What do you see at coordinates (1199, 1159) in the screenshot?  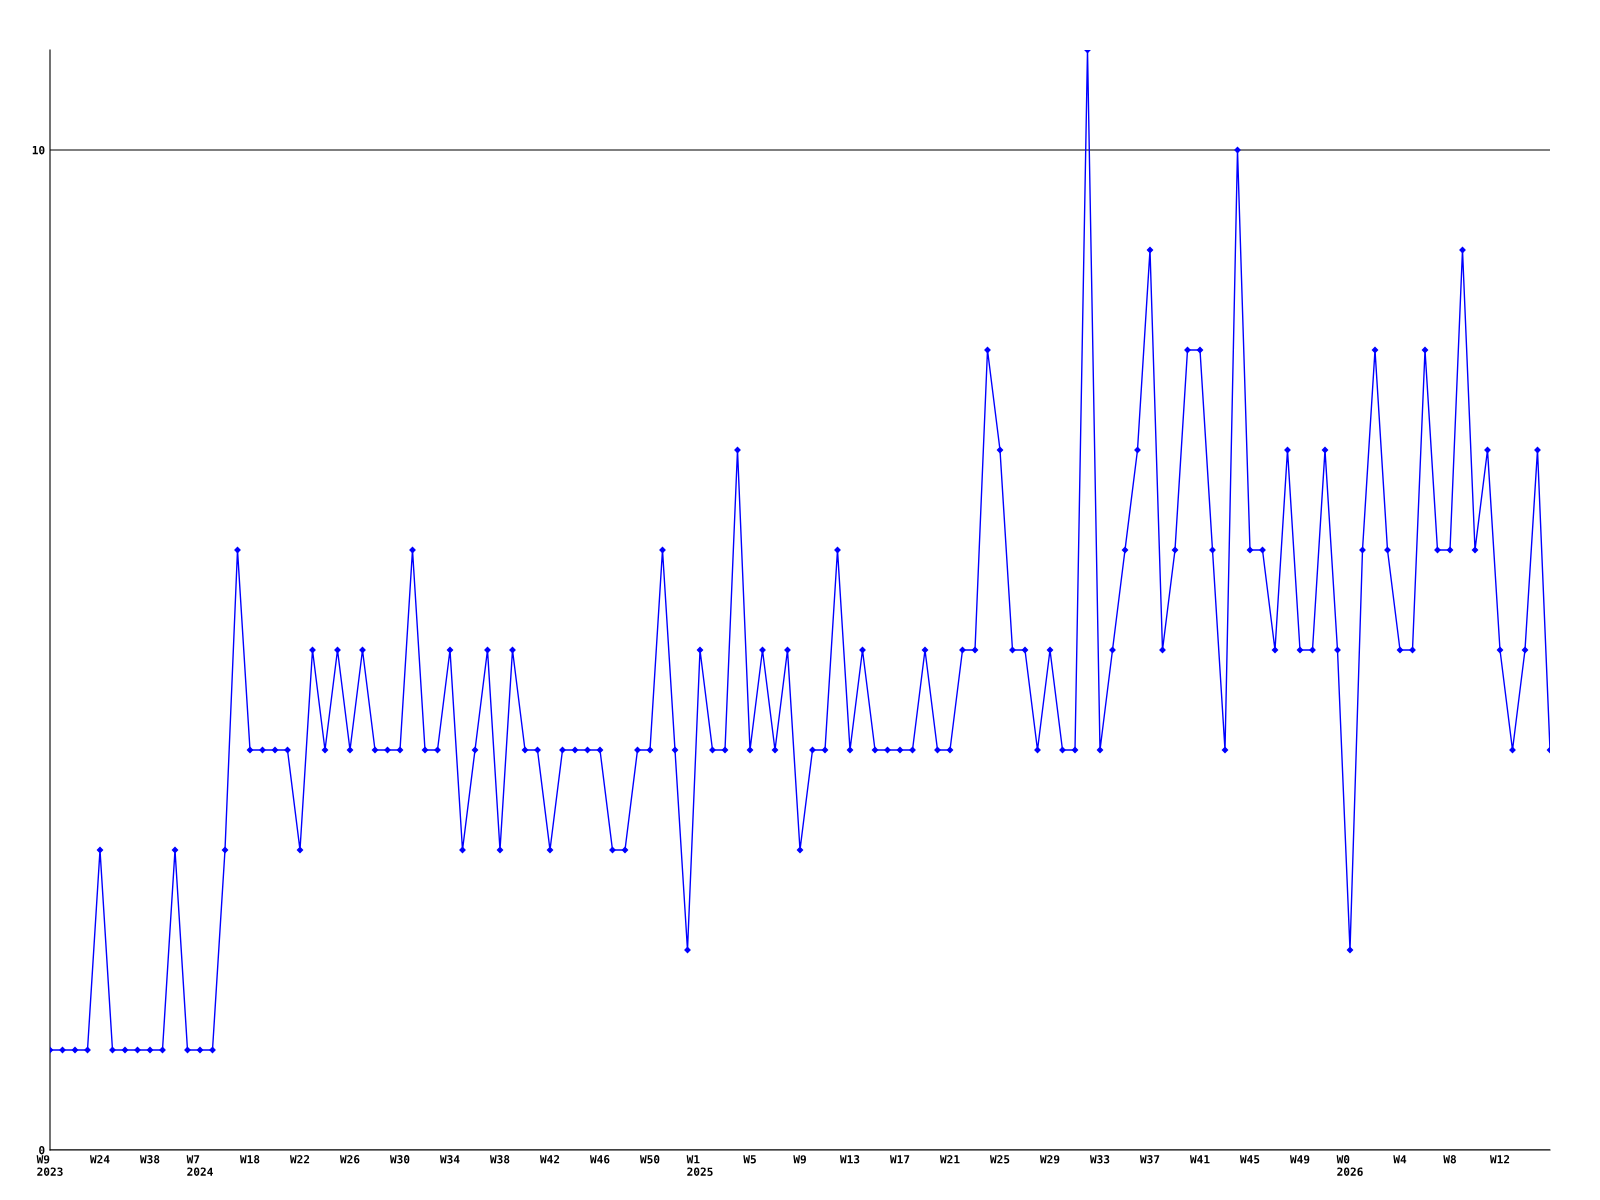 I see `x-tick-label: W41` at bounding box center [1199, 1159].